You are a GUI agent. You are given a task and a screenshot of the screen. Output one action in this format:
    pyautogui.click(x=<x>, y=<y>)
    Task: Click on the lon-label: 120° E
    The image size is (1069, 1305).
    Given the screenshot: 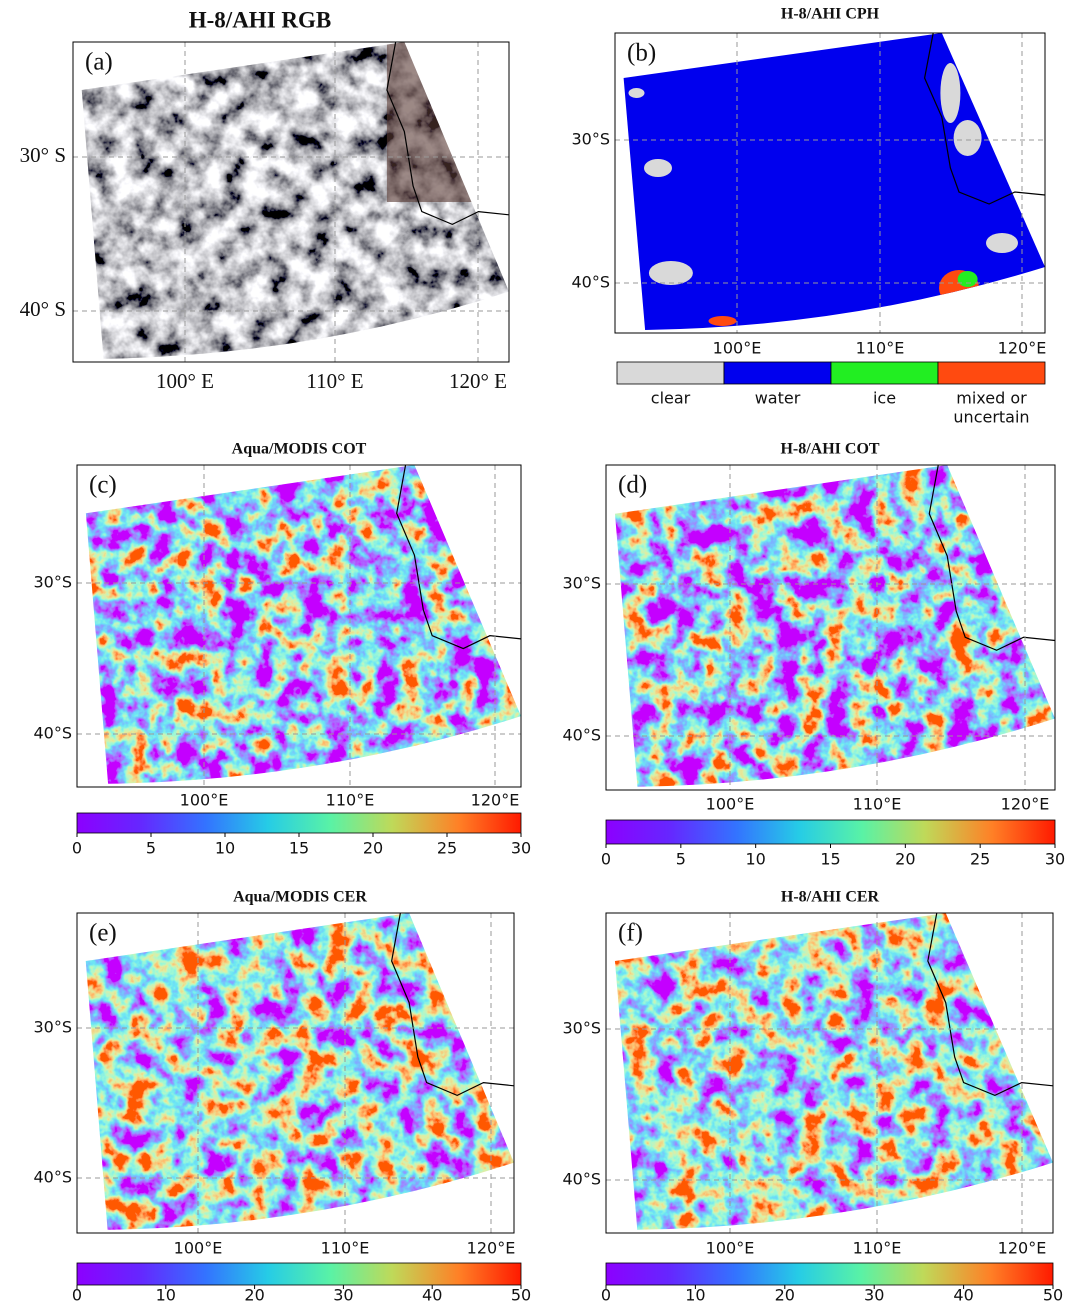 What is the action you would take?
    pyautogui.click(x=478, y=381)
    